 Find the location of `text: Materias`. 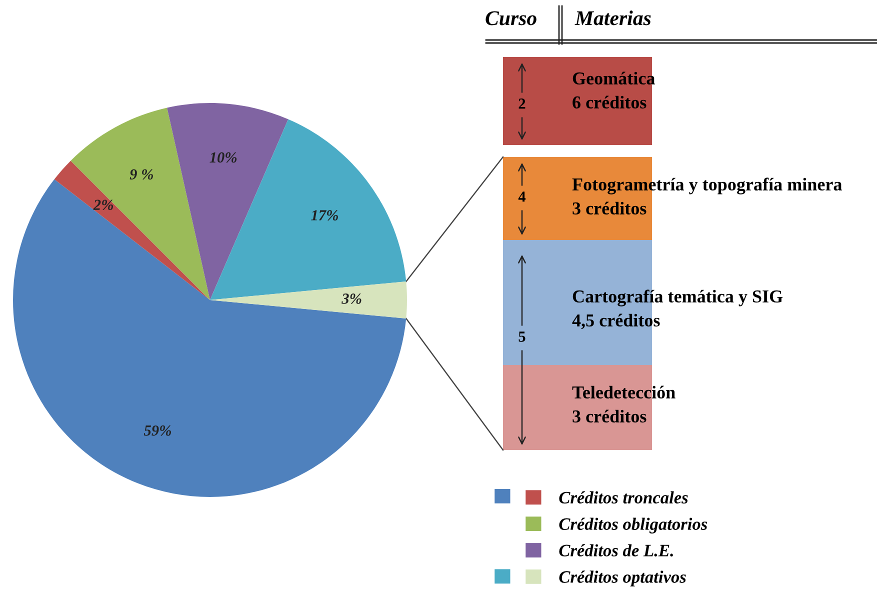

text: Materias is located at coordinates (612, 18).